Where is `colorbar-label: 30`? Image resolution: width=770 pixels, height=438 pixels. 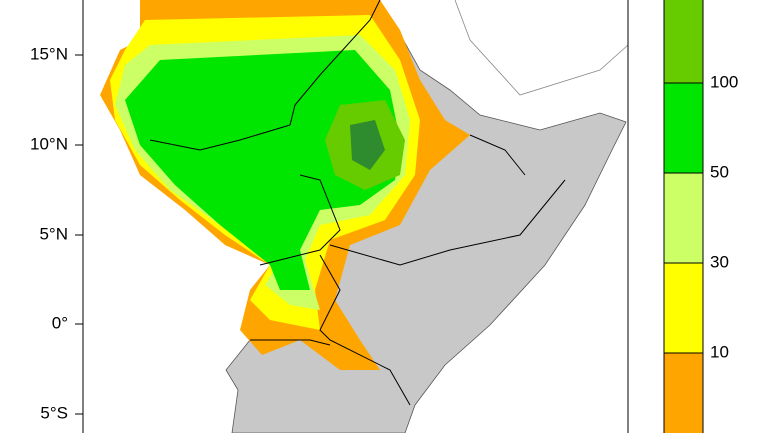
colorbar-label: 30 is located at coordinates (719, 261).